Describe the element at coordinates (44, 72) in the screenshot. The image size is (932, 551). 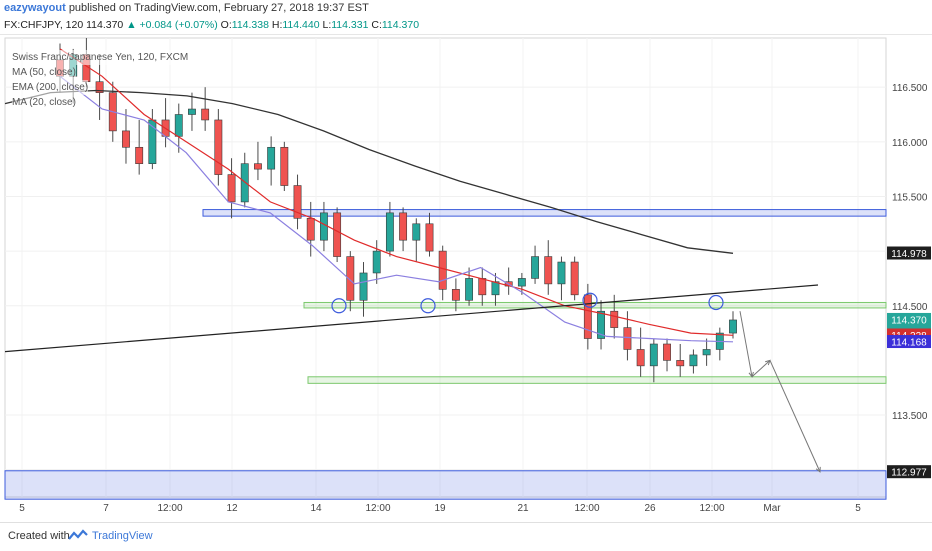
I see `legend-ma50: MA (50, close)` at that location.